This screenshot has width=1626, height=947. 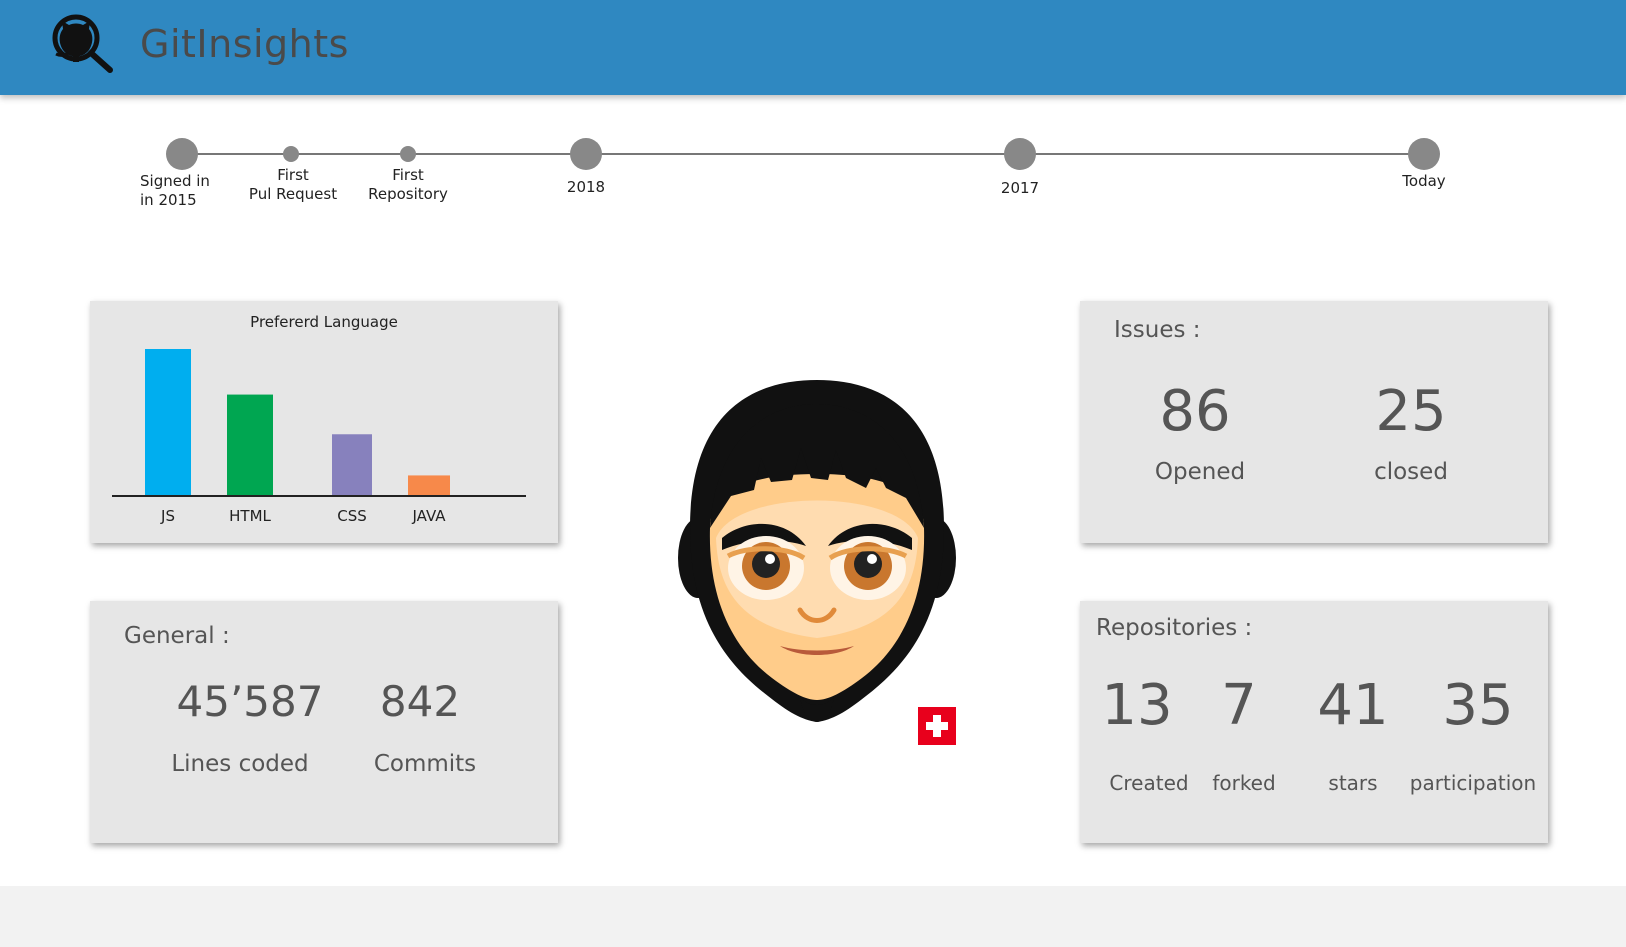 I want to click on bar-css, so click(x=352, y=465).